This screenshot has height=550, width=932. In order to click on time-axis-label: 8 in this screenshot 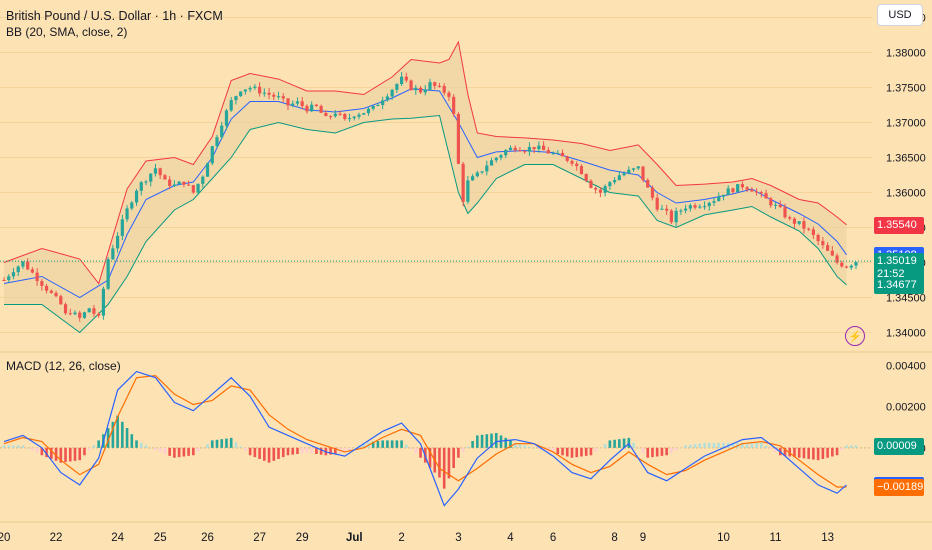, I will do `click(614, 538)`.